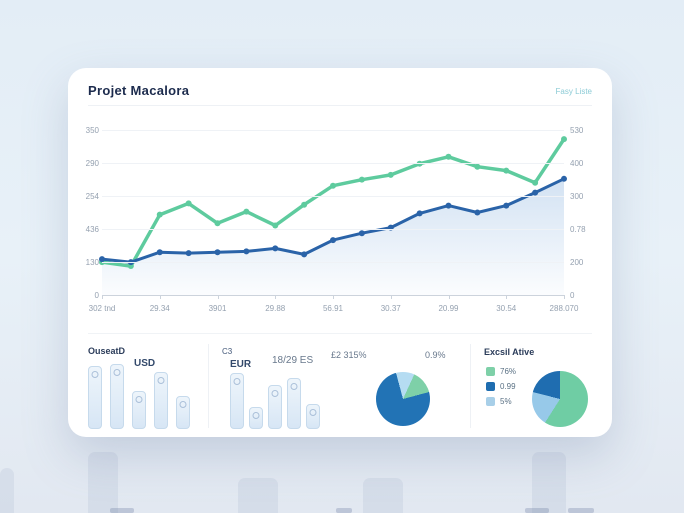 The image size is (684, 513). What do you see at coordinates (92, 163) in the screenshot?
I see `y-axis-label-left: 290` at bounding box center [92, 163].